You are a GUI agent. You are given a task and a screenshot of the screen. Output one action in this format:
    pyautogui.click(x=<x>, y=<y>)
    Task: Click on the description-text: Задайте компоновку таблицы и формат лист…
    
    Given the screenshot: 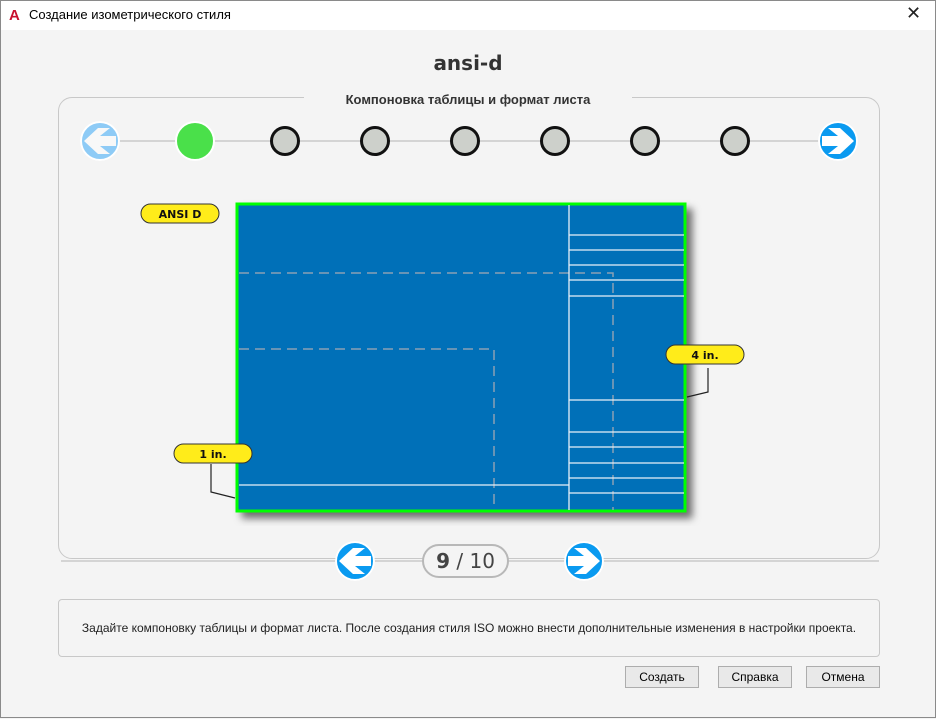 What is the action you would take?
    pyautogui.click(x=469, y=628)
    